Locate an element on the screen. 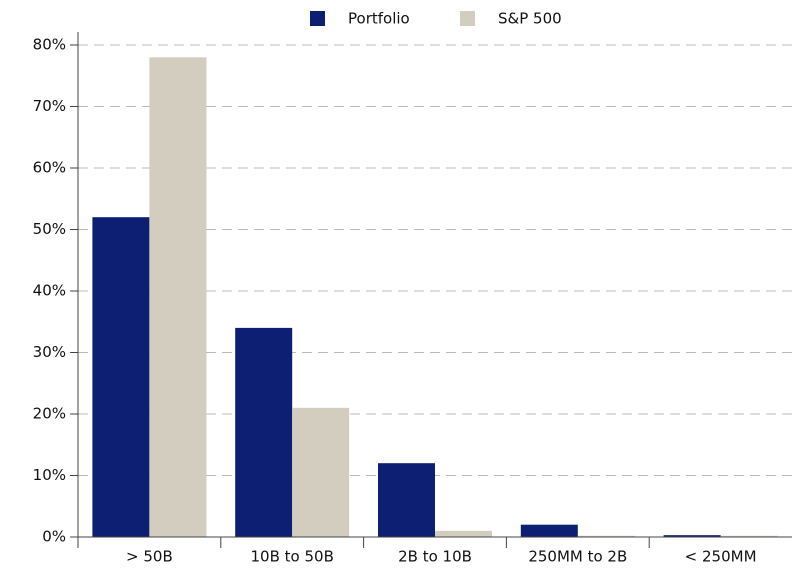 This screenshot has height=570, width=792. y-tick-label: 70% is located at coordinates (49, 106).